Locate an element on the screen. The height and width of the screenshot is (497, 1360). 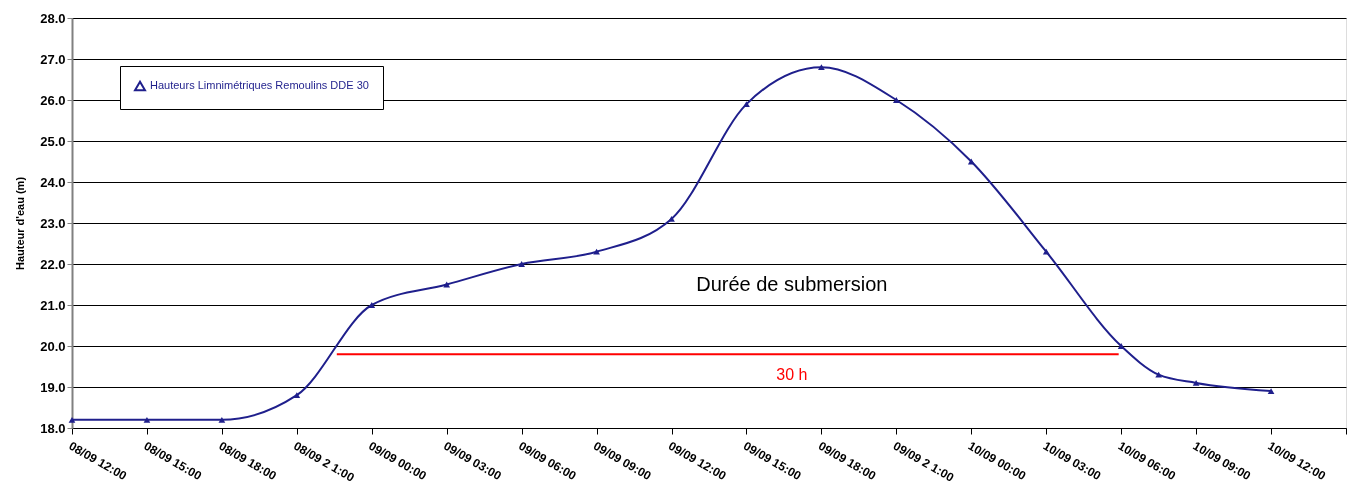
y-axis-title: Hauteur d'eau (m) is located at coordinates (20, 223).